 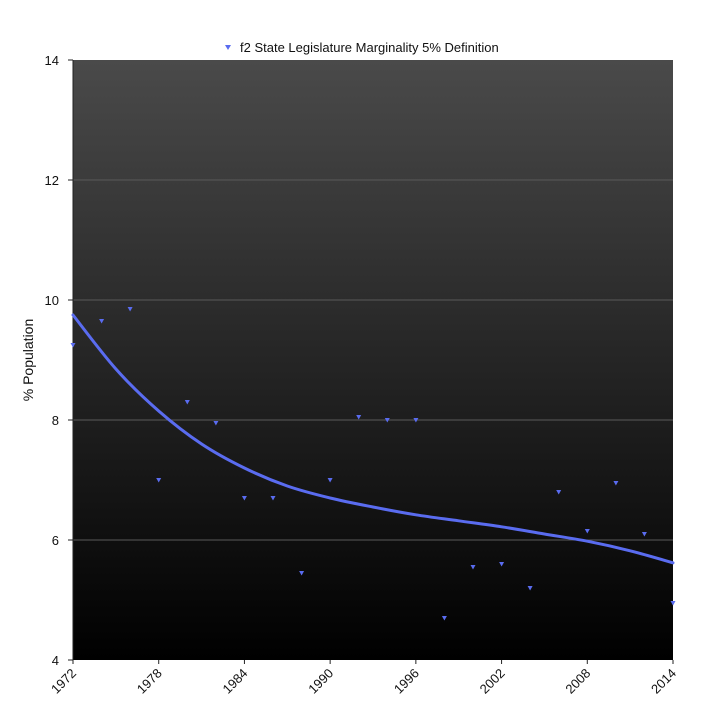 What do you see at coordinates (577, 681) in the screenshot?
I see `x-tick-label: 2008` at bounding box center [577, 681].